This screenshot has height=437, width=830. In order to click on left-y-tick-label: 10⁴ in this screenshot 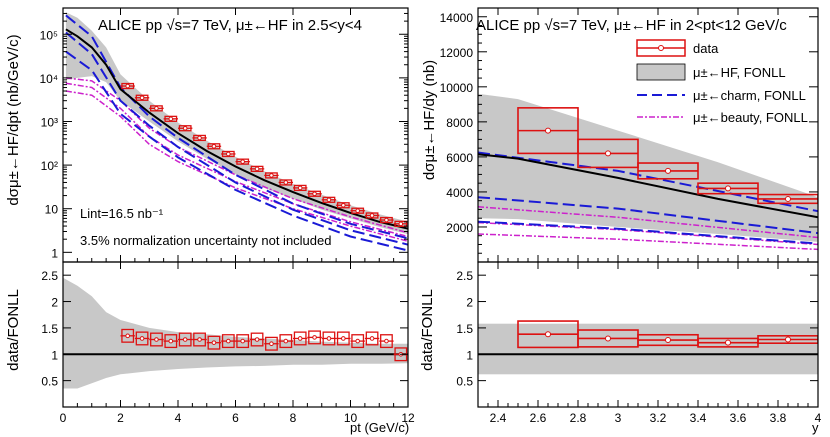, I will do `click(48, 79)`.